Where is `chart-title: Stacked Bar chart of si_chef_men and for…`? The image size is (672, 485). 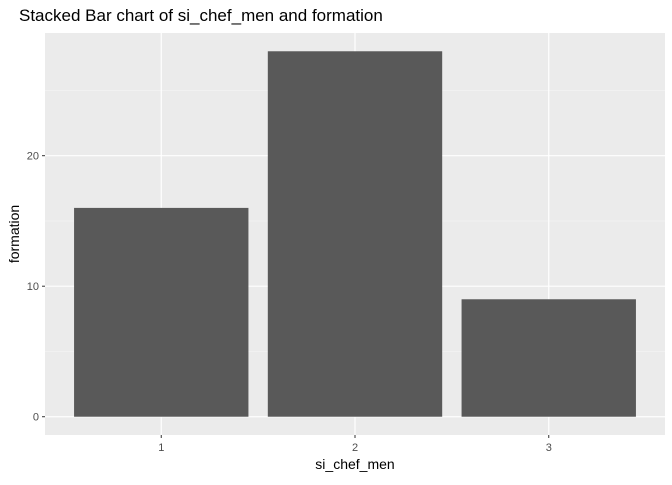
chart-title: Stacked Bar chart of si_chef_men and for… is located at coordinates (201, 15).